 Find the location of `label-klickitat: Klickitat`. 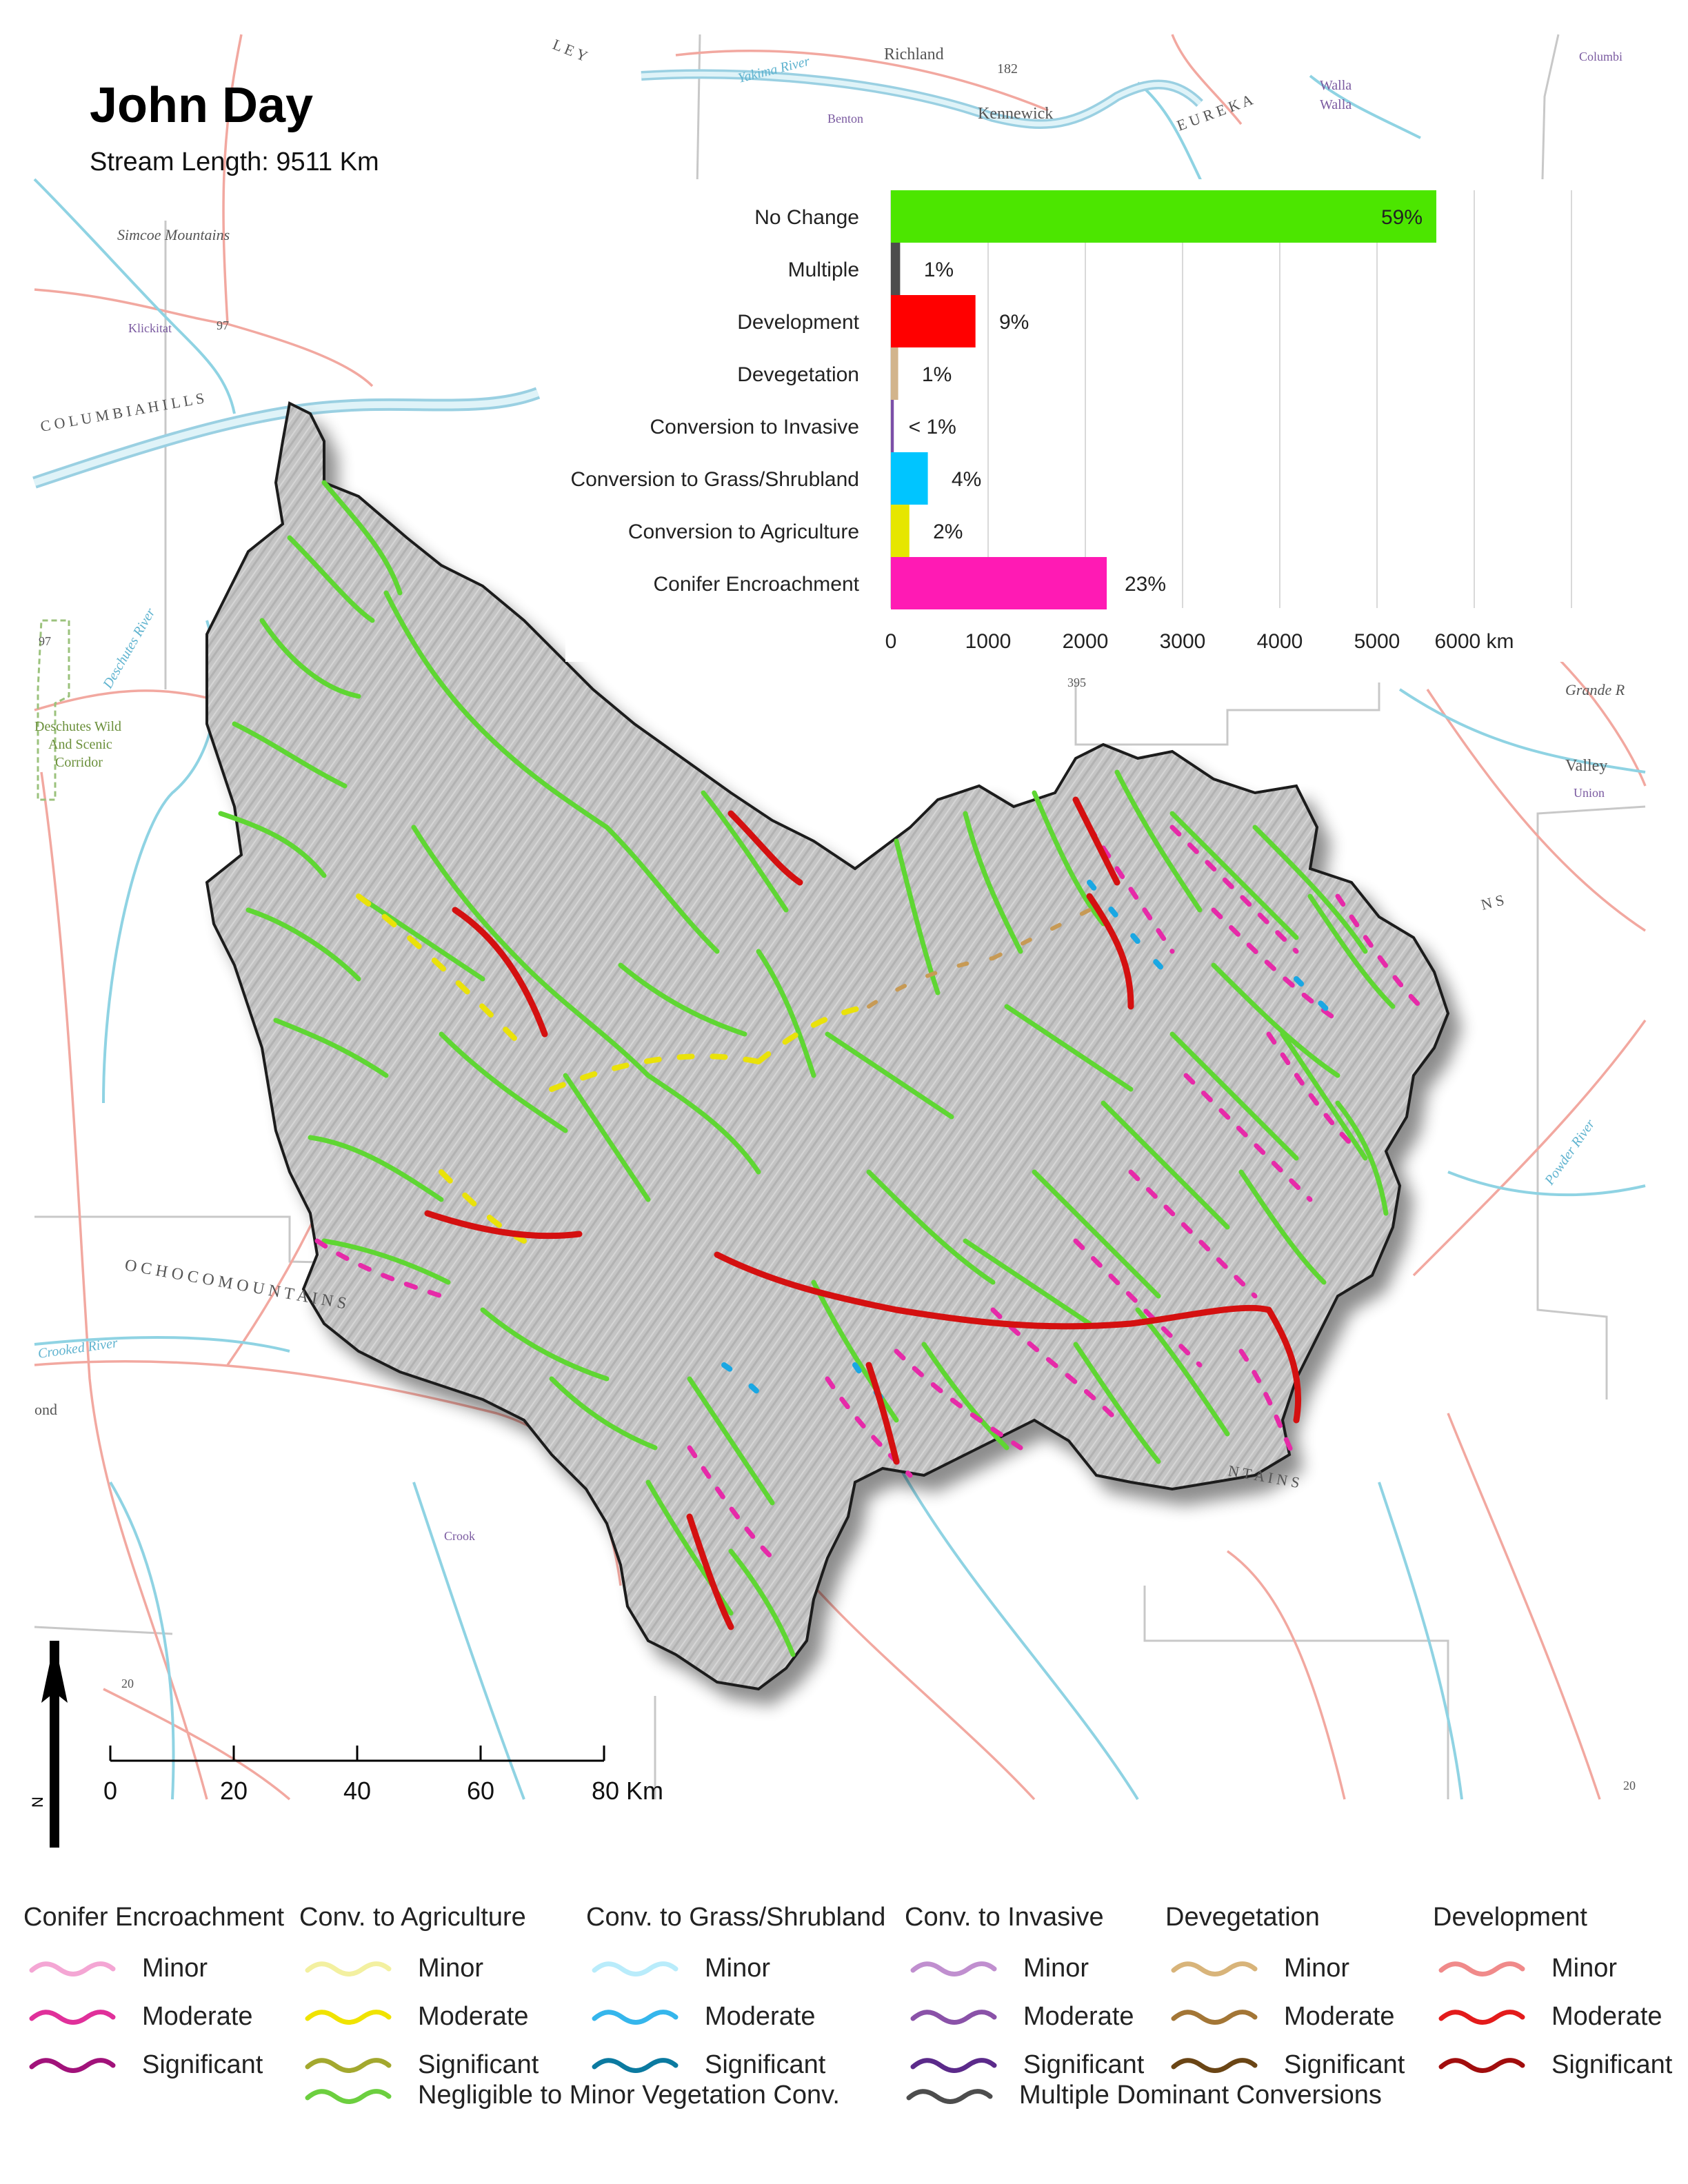

label-klickitat: Klickitat is located at coordinates (150, 328).